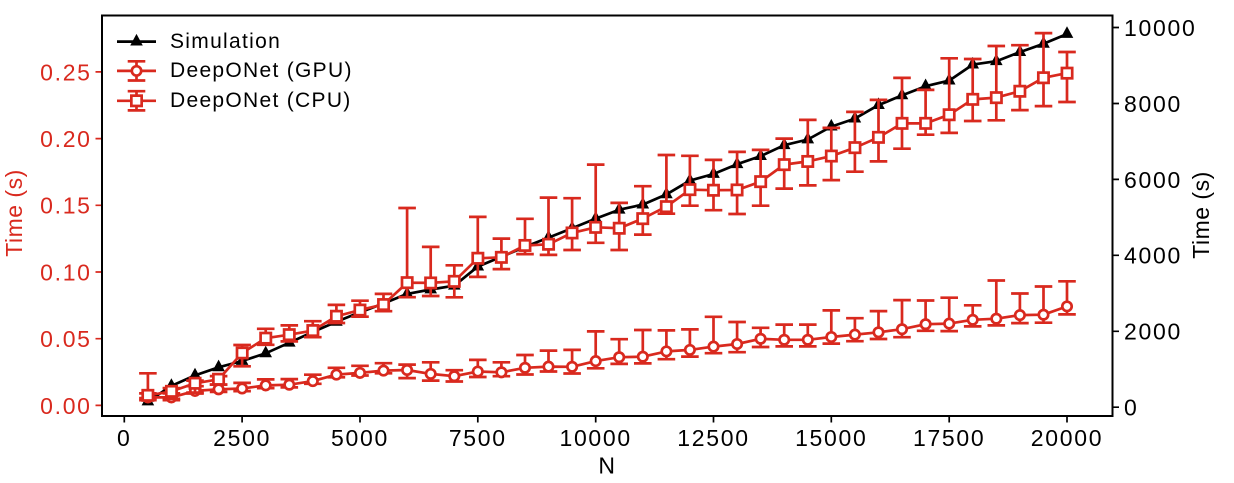 The height and width of the screenshot is (483, 1234). Describe the element at coordinates (1067, 438) in the screenshot. I see `svg-text: 20000` at that location.